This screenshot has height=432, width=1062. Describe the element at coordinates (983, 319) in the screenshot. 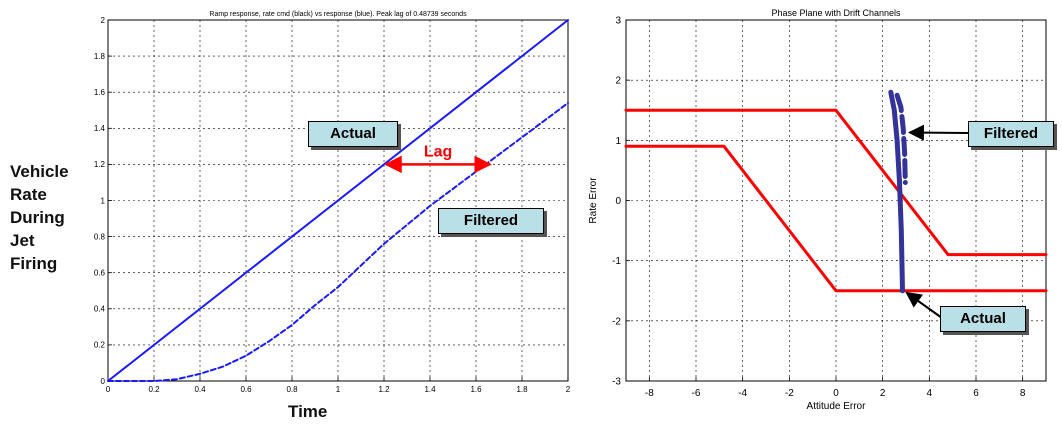

I see `callout-right-actual: Actual` at that location.